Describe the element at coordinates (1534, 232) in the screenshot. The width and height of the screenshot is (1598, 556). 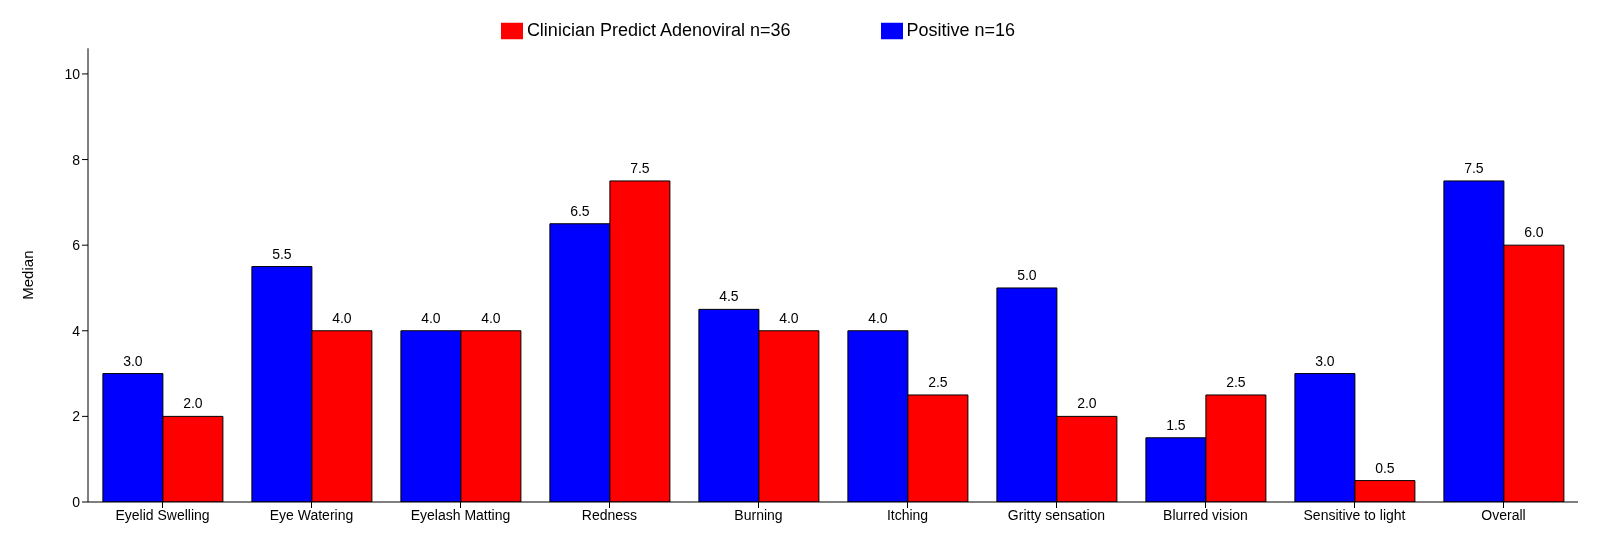
I see `data-label: 6.0` at that location.